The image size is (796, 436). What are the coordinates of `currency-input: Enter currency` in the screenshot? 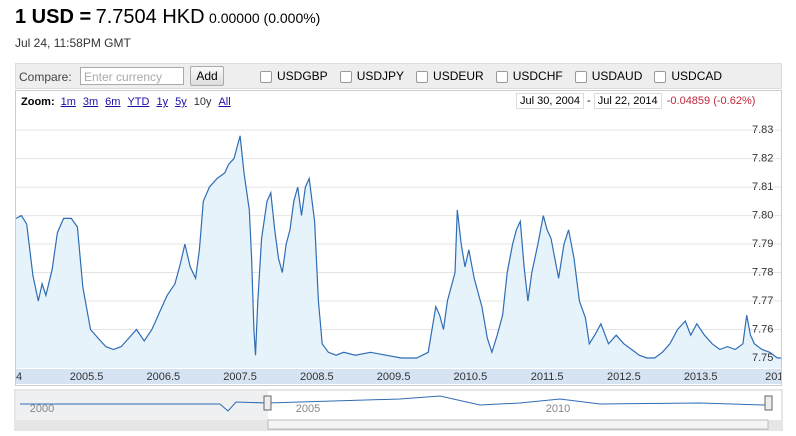 It's located at (132, 76).